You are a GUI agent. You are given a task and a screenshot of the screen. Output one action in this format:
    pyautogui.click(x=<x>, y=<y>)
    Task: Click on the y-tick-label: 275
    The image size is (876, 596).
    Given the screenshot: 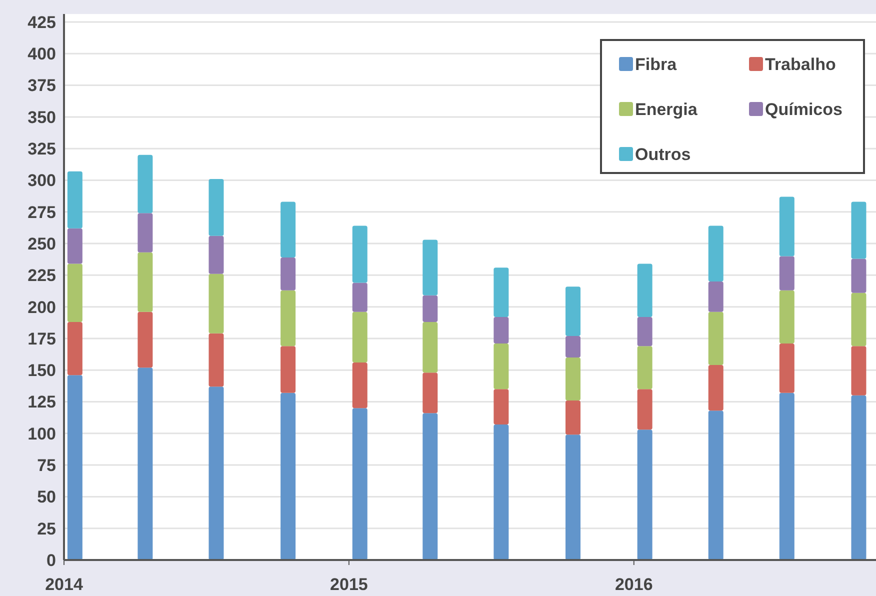 What is the action you would take?
    pyautogui.click(x=42, y=212)
    